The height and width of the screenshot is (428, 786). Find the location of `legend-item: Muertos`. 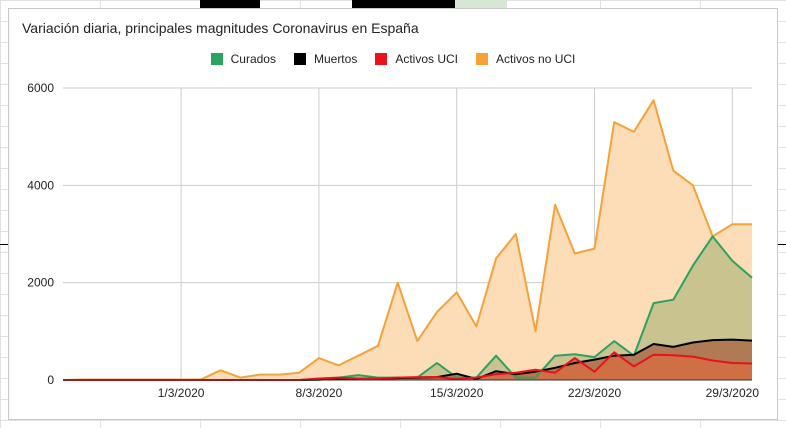

legend-item: Muertos is located at coordinates (325, 59).